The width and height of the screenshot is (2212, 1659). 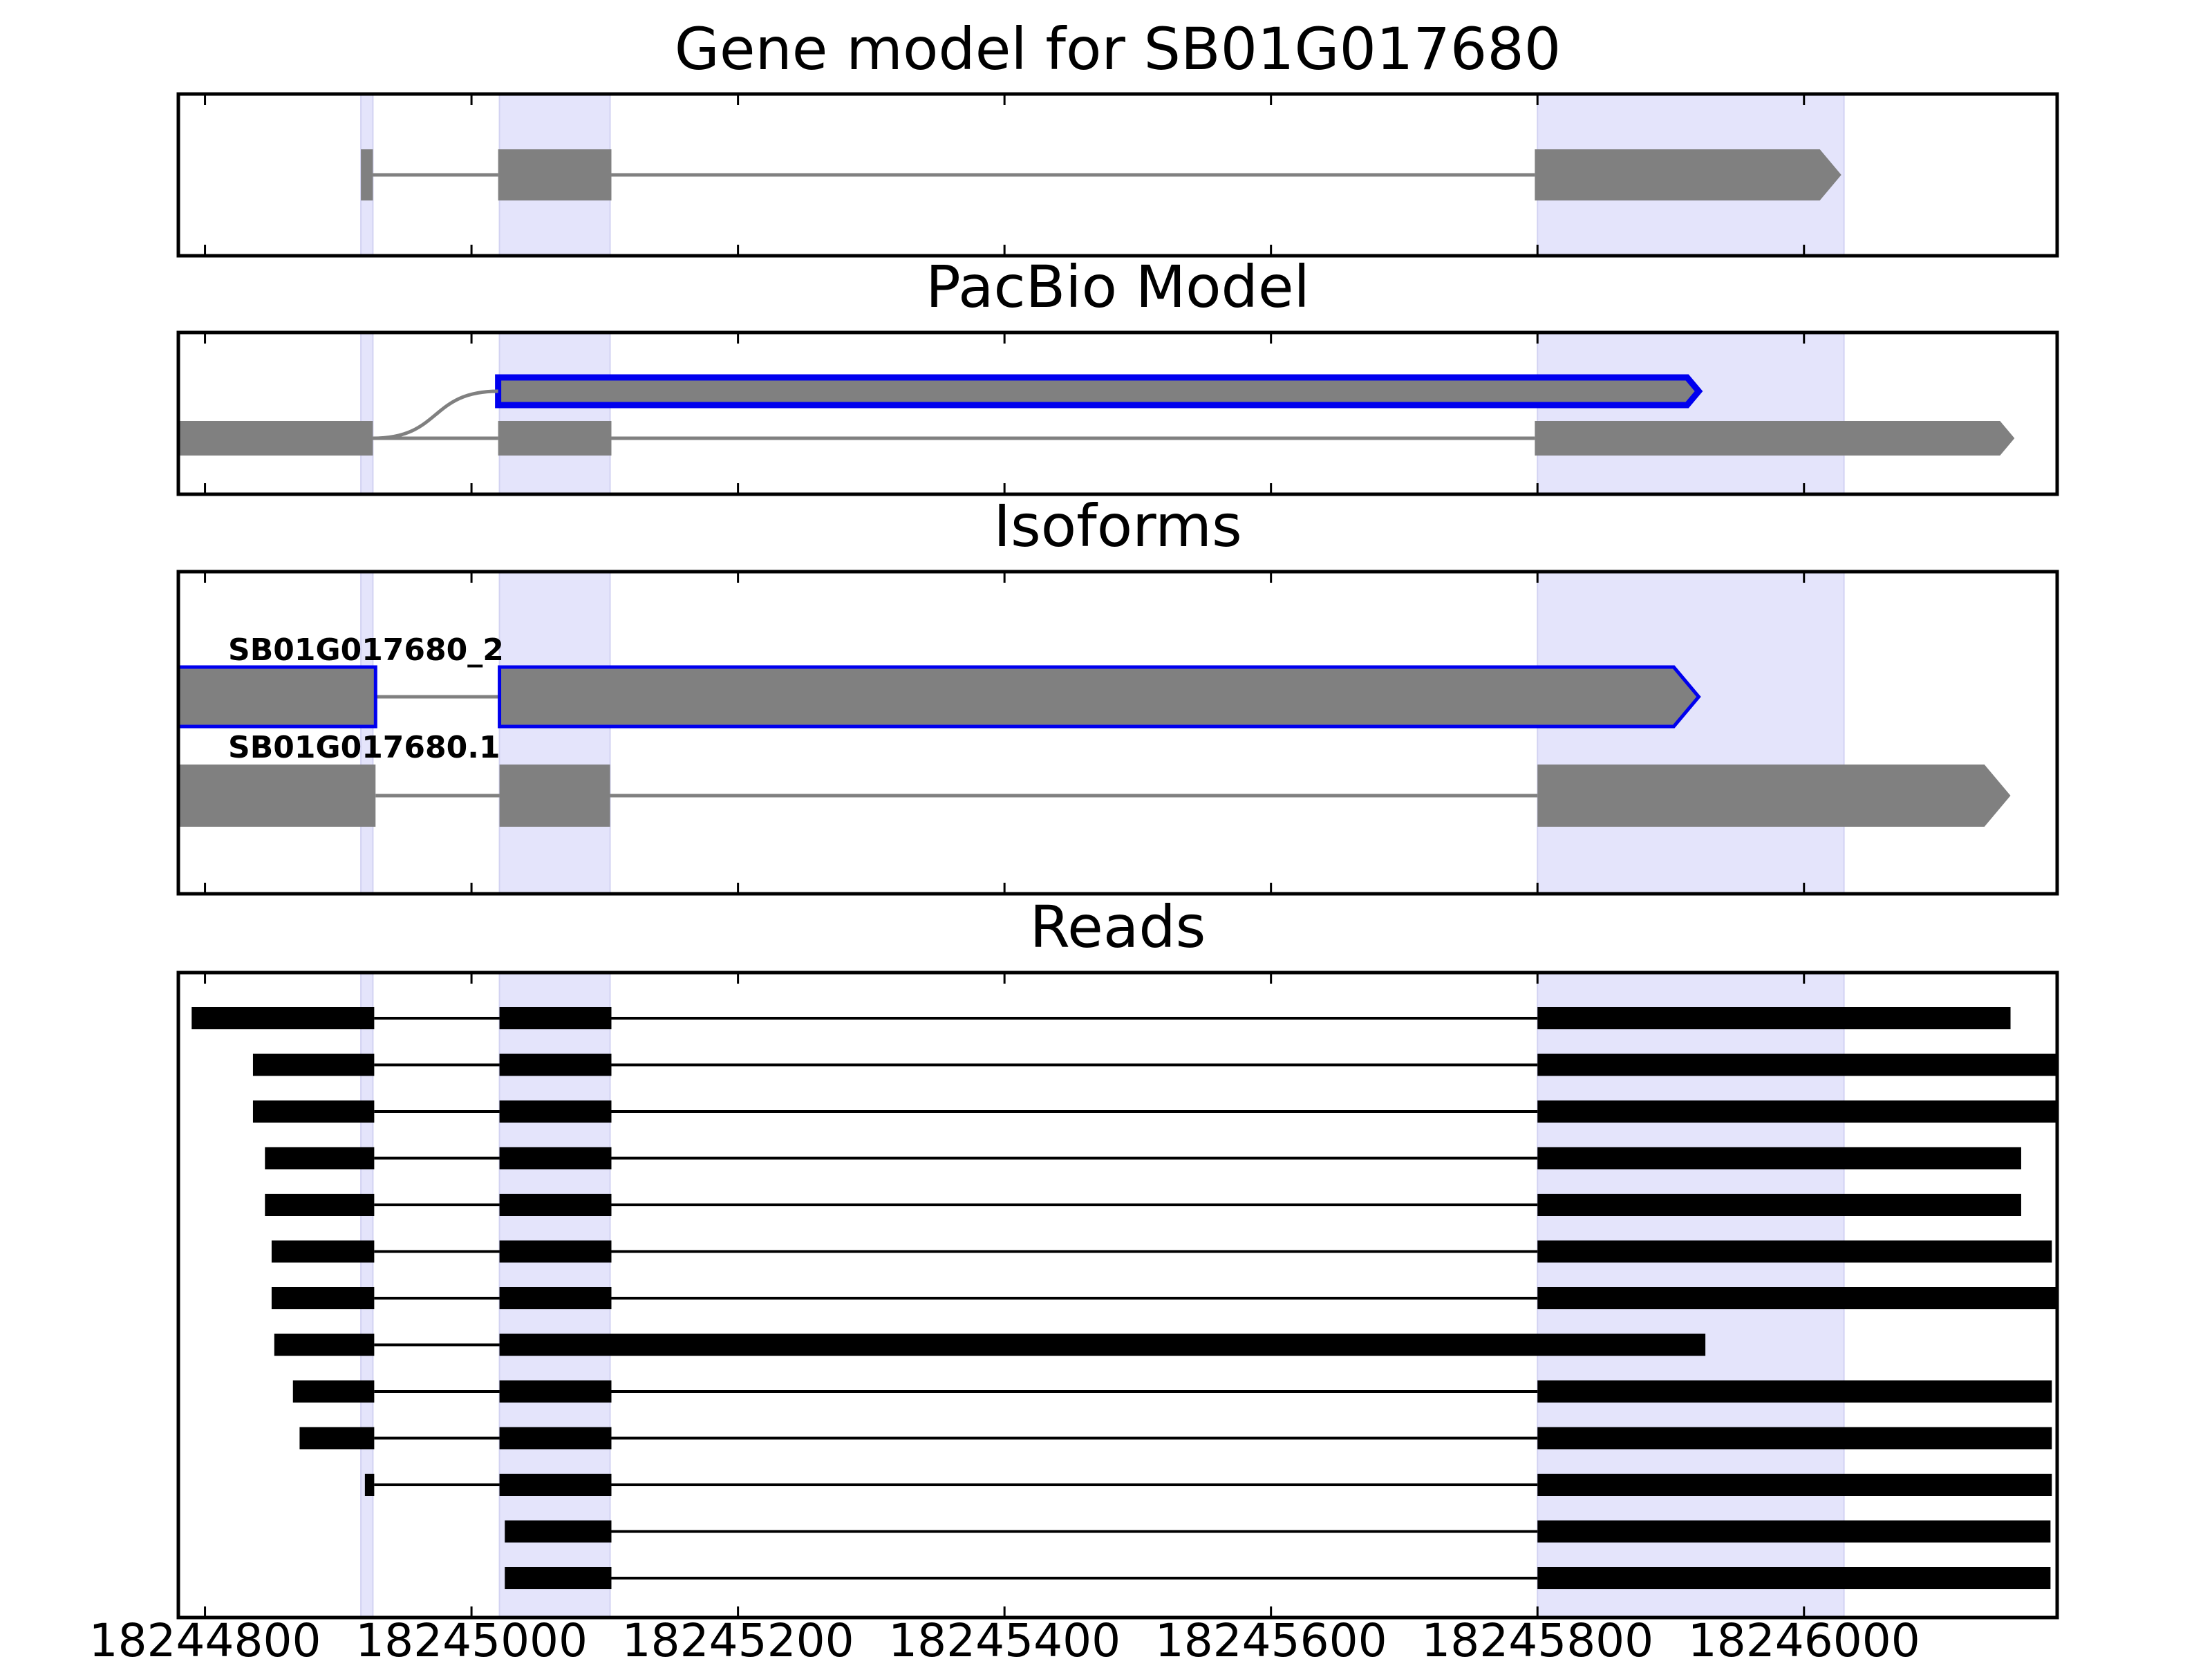 What do you see at coordinates (366, 650) in the screenshot?
I see `isoform-label: SB01G017680_2` at bounding box center [366, 650].